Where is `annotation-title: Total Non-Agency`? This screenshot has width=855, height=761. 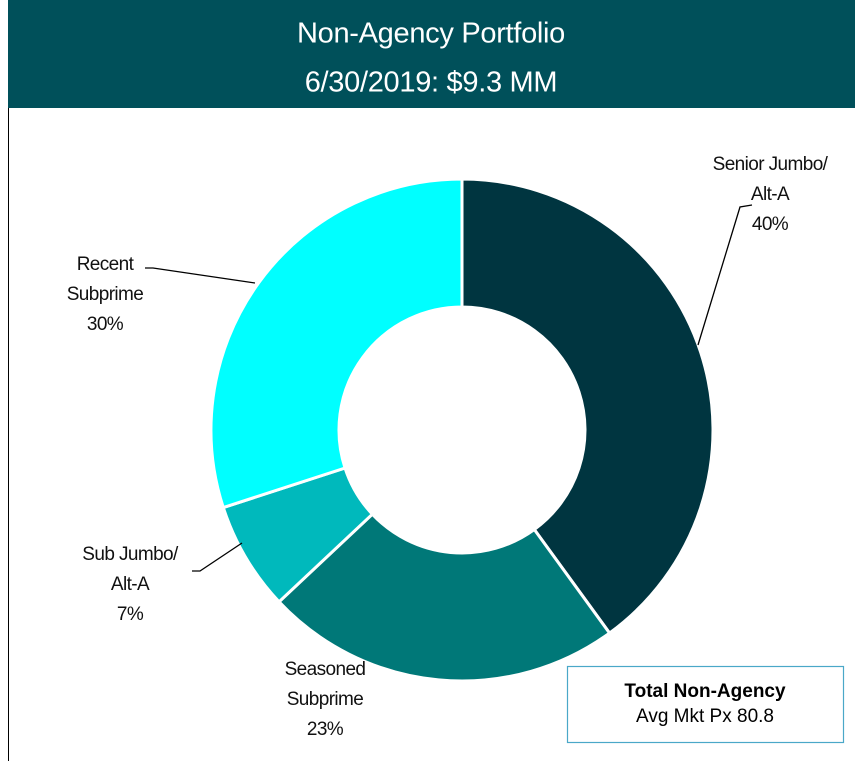
annotation-title: Total Non-Agency is located at coordinates (705, 691).